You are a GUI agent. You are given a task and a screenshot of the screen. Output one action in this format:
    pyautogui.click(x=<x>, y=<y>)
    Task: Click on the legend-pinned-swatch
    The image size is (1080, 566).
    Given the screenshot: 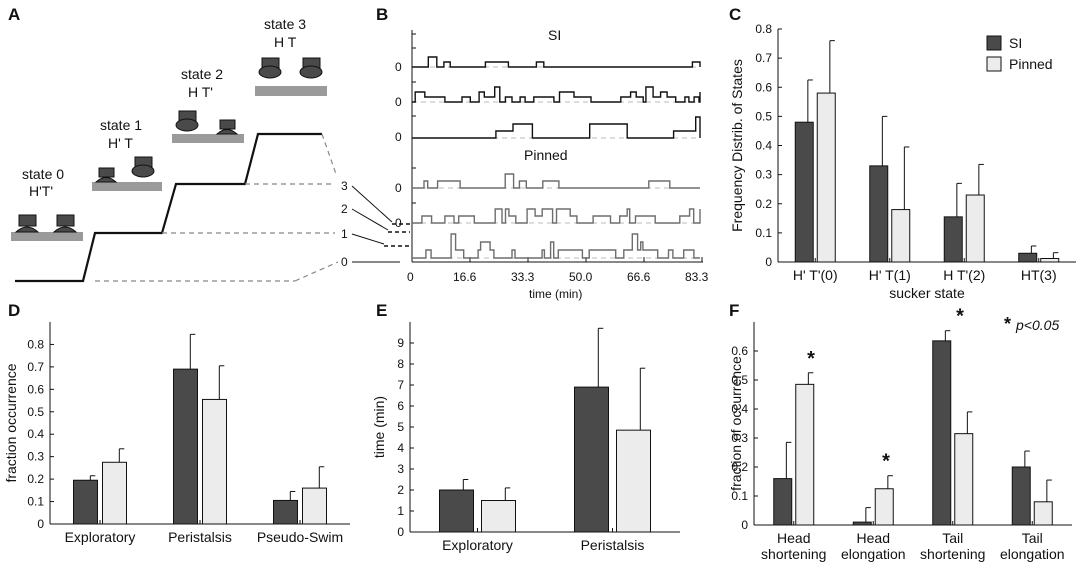 What is the action you would take?
    pyautogui.click(x=994, y=64)
    